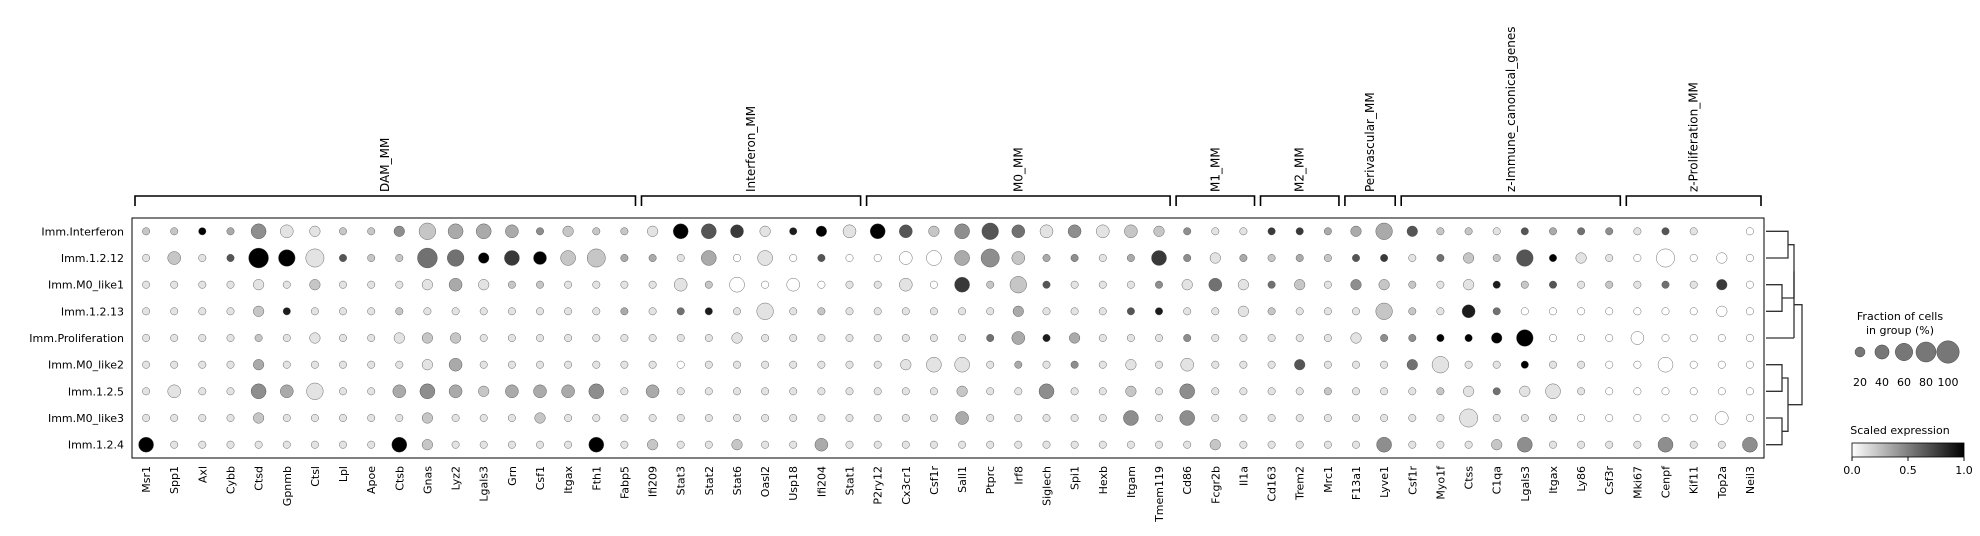 The height and width of the screenshot is (536, 1980). What do you see at coordinates (1328, 391) in the screenshot?
I see `dot-Imm.1.2.5-Mrc1` at bounding box center [1328, 391].